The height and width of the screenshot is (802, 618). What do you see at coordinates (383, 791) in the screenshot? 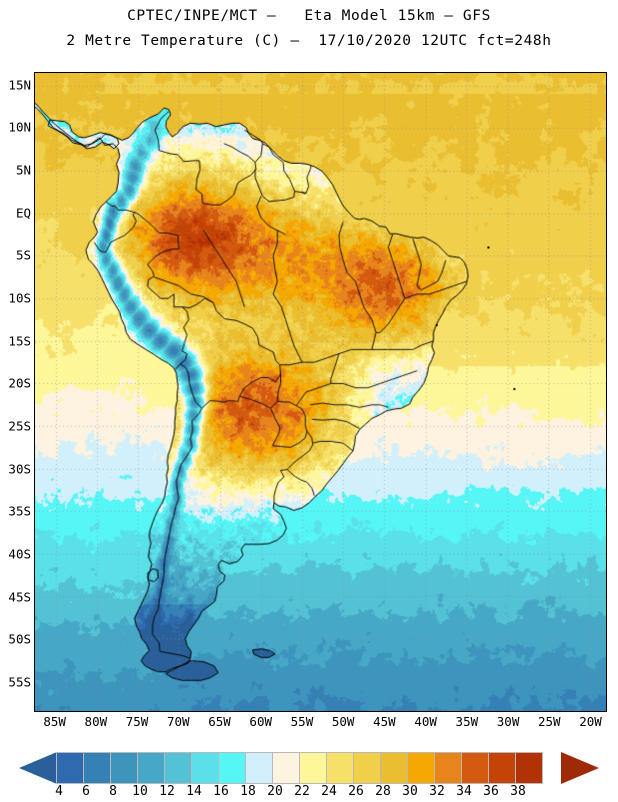
I see `colorbar-tick-label: 28` at bounding box center [383, 791].